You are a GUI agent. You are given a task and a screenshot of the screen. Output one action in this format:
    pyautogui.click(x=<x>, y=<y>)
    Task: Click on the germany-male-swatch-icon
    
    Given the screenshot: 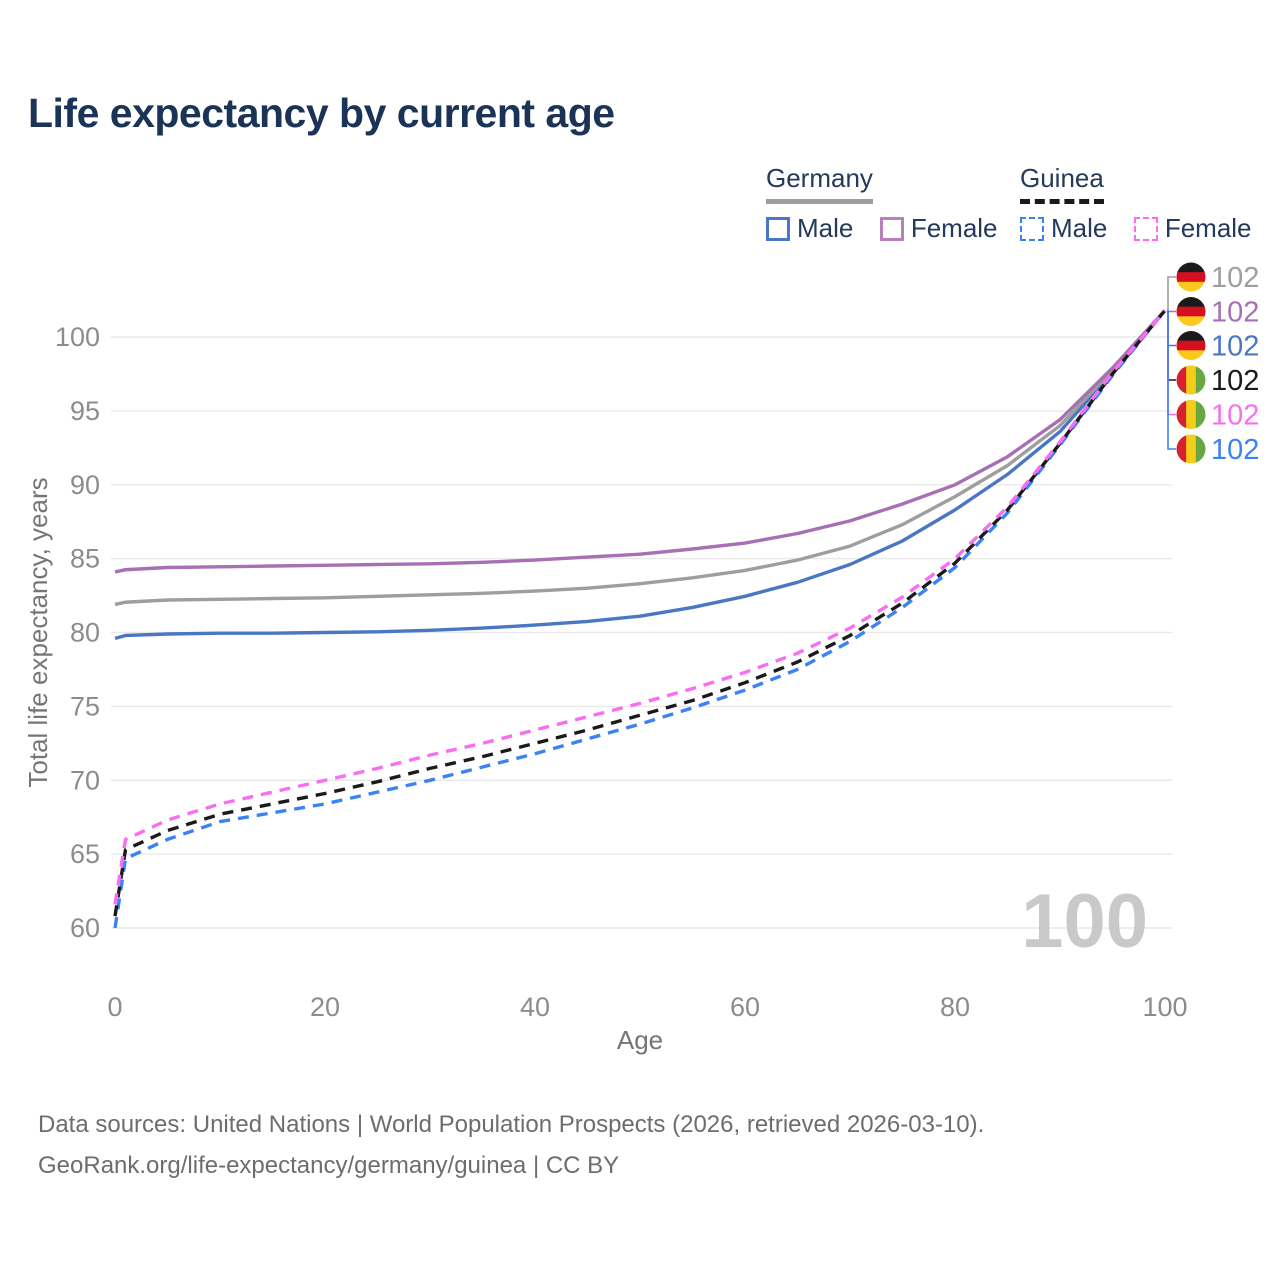 What is the action you would take?
    pyautogui.click(x=778, y=228)
    